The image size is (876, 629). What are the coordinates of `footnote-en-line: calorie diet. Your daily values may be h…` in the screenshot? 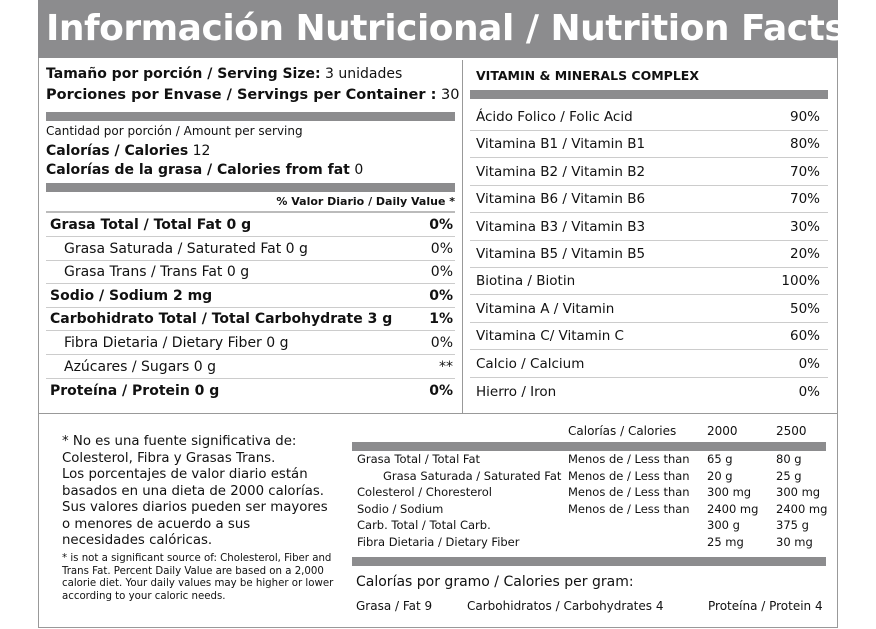 It's located at (198, 583).